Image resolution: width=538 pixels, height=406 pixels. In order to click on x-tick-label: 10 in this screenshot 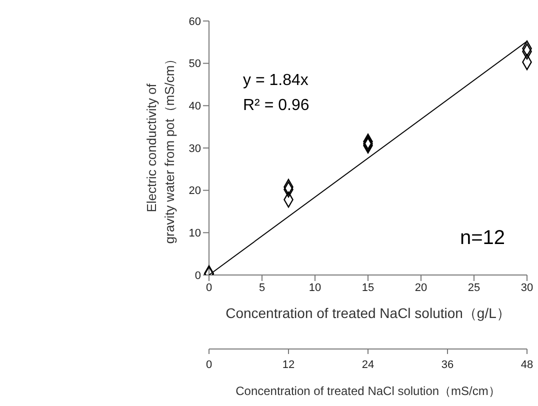, I will do `click(315, 288)`.